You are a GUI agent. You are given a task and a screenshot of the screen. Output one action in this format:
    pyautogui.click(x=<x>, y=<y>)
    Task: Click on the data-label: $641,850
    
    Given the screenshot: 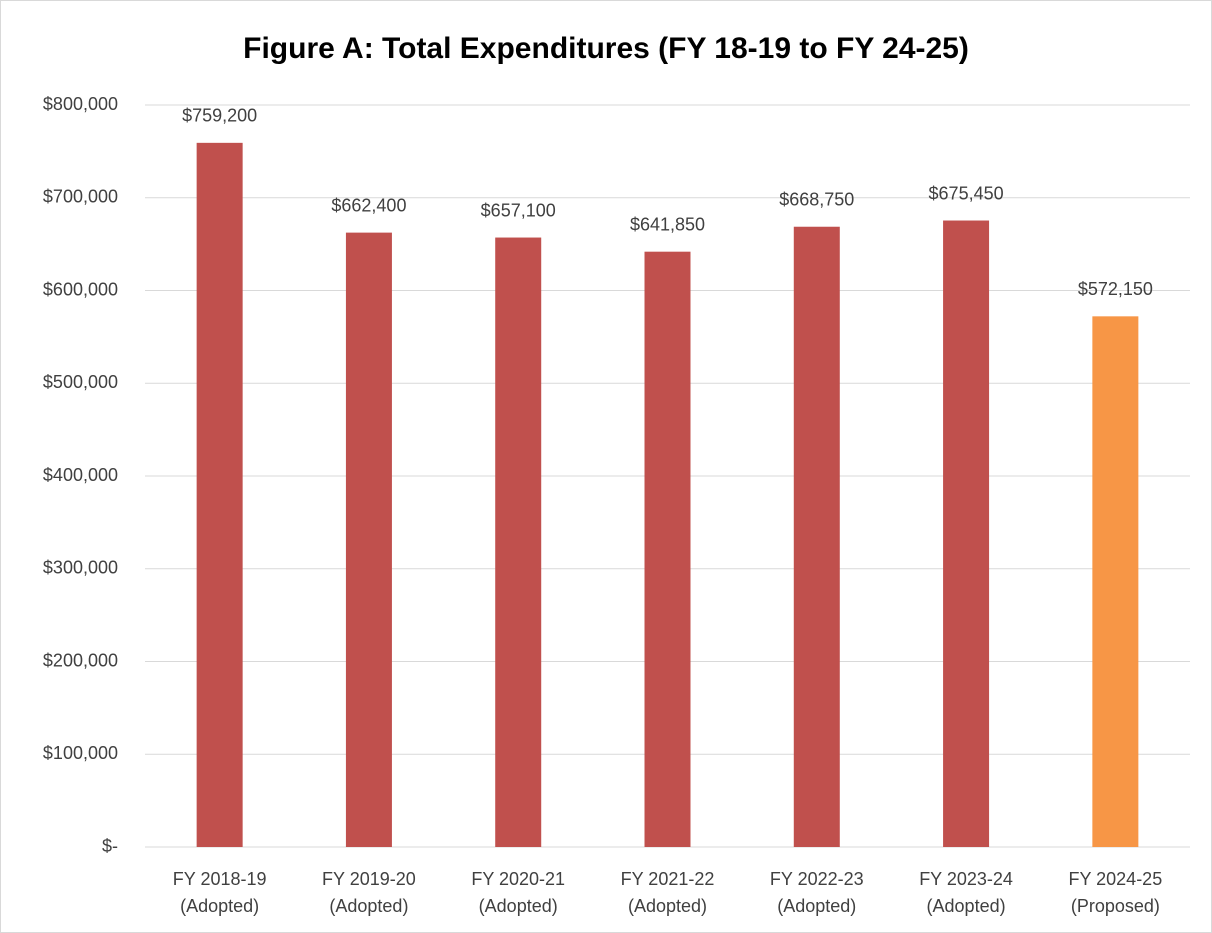 What is the action you would take?
    pyautogui.click(x=667, y=224)
    